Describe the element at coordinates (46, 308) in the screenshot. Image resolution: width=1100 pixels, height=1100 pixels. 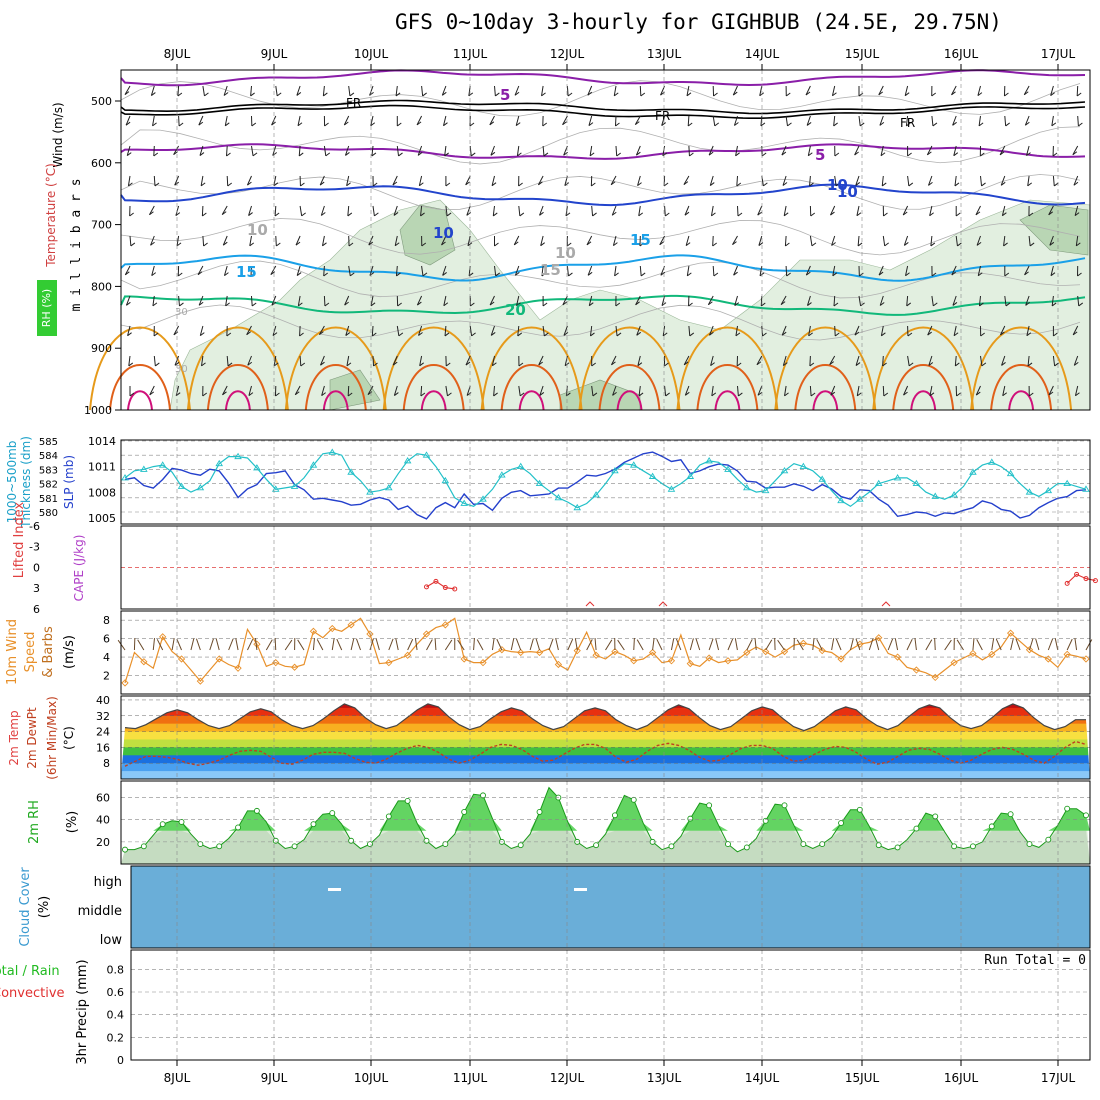
I see `side-label-rh: RH (%)` at that location.